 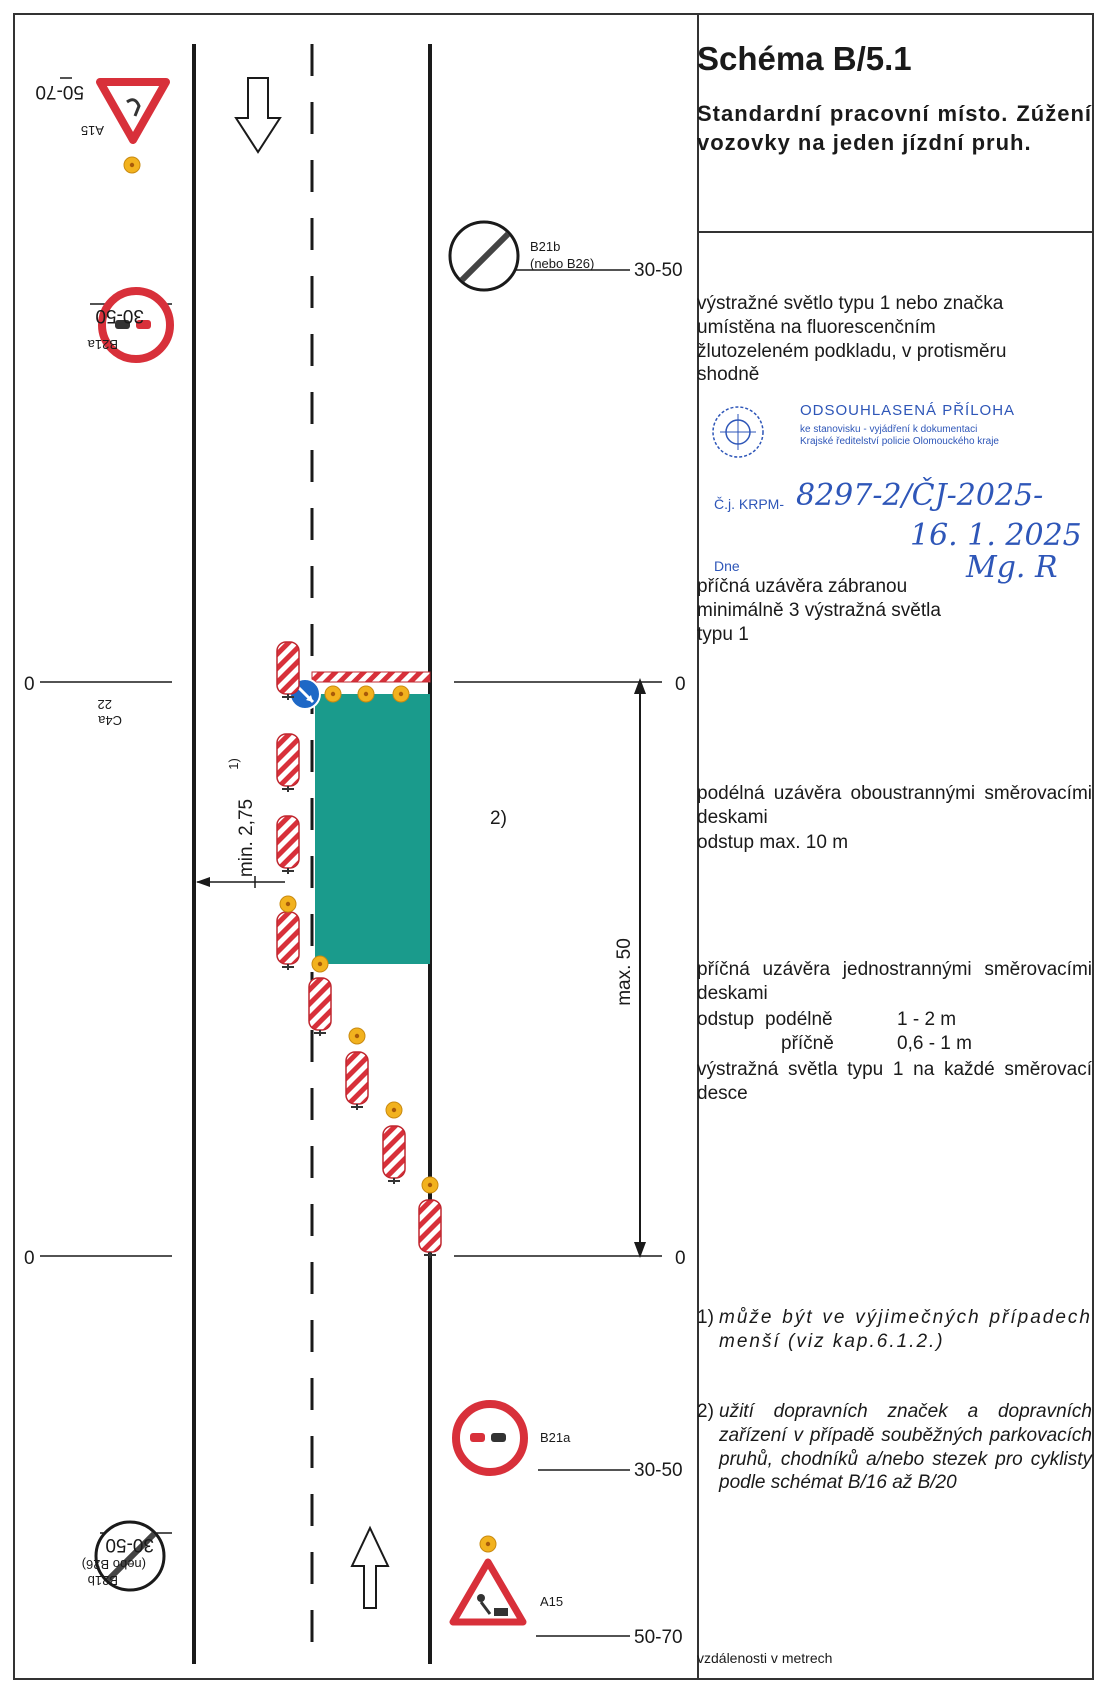 I want to click on label-b21b-bottom: B21b, so click(x=103, y=1580).